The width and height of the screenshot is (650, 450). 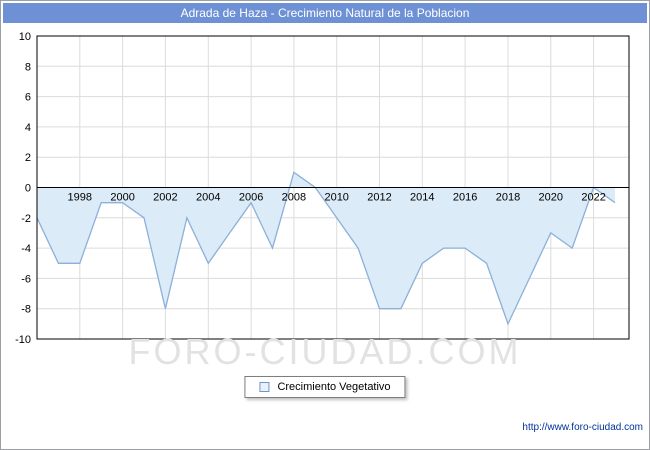 What do you see at coordinates (551, 198) in the screenshot?
I see `x-tick-label: 2020` at bounding box center [551, 198].